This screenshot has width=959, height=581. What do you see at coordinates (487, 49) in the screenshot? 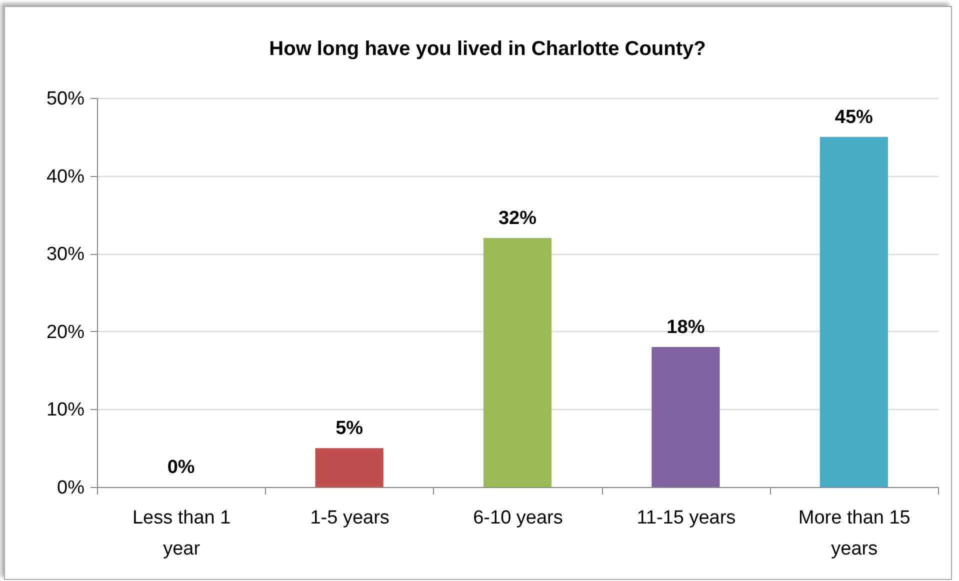
I see `chart-title: How long have you lived in Charlotte County?` at bounding box center [487, 49].